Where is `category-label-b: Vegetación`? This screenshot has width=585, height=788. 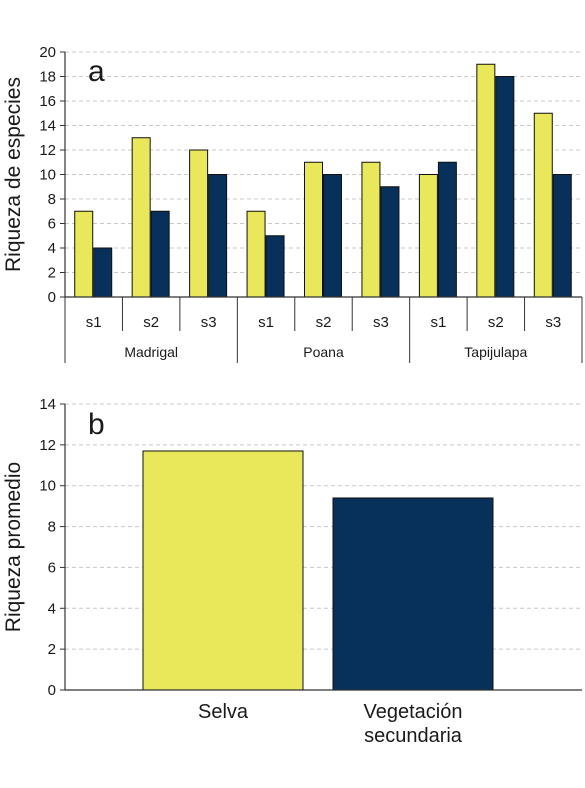 category-label-b: Vegetación is located at coordinates (413, 712).